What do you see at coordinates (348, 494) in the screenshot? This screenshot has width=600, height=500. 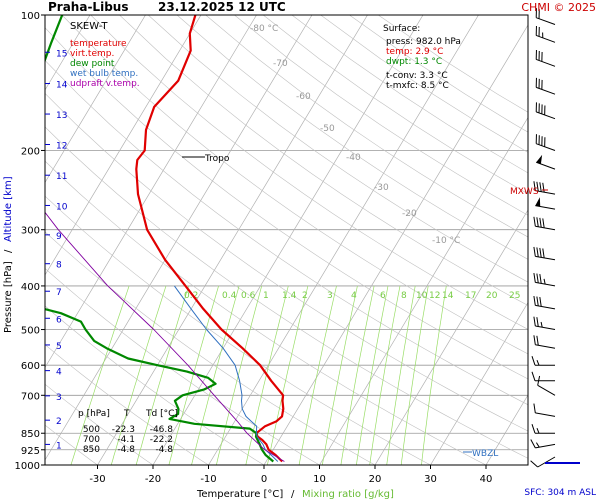 I see `x-label-mixing: Mixing ratio [g/kg]` at bounding box center [348, 494].